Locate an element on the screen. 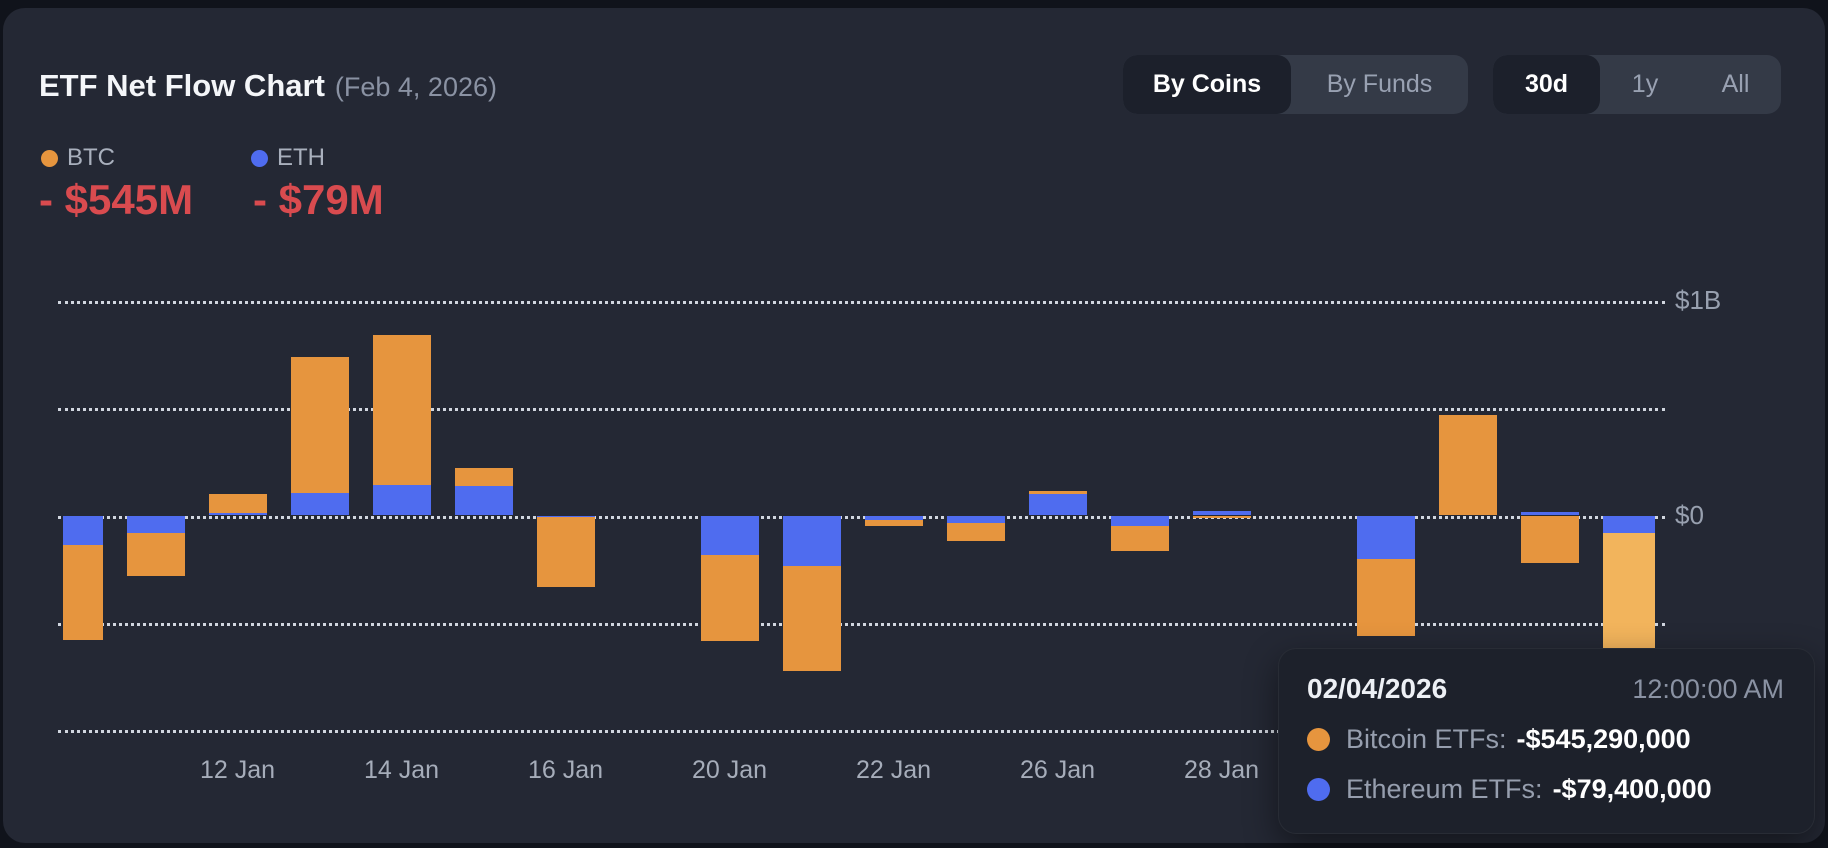 The height and width of the screenshot is (848, 1828). tooltip-bitcoin-value: -$545,290,000 is located at coordinates (1603, 739).